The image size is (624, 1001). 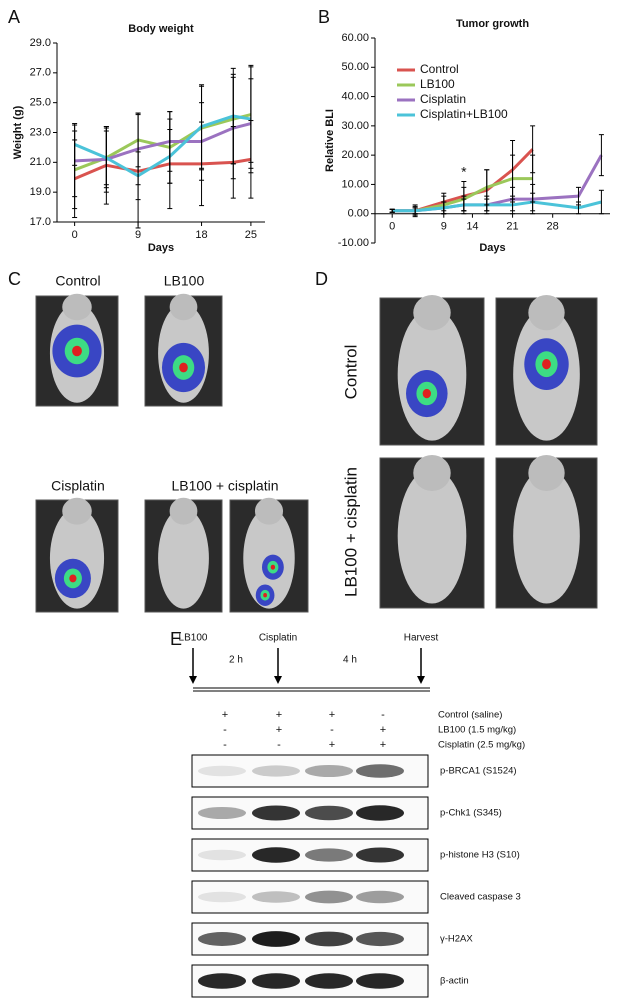 I want to click on blot-label: Cleaved caspase 3, so click(x=480, y=897).